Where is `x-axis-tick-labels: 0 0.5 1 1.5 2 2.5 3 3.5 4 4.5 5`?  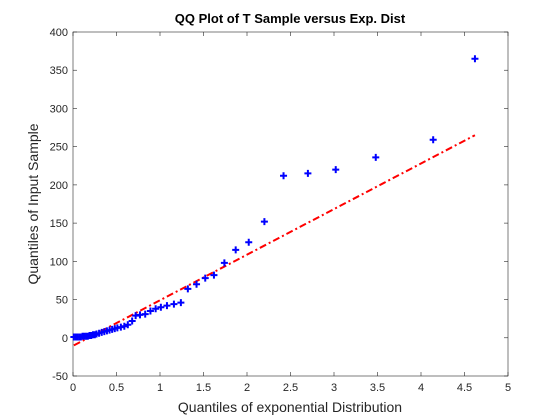
x-axis-tick-labels: 0 0.5 1 1.5 2 2.5 3 3.5 4 4.5 5 is located at coordinates (290, 388).